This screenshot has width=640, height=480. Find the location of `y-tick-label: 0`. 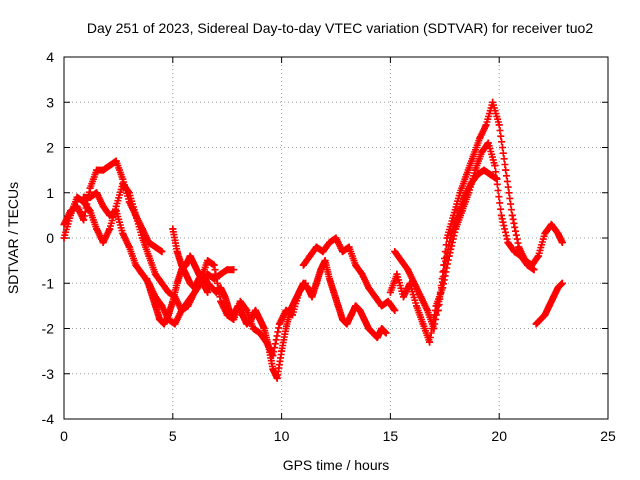

y-tick-label: 0 is located at coordinates (50, 238).